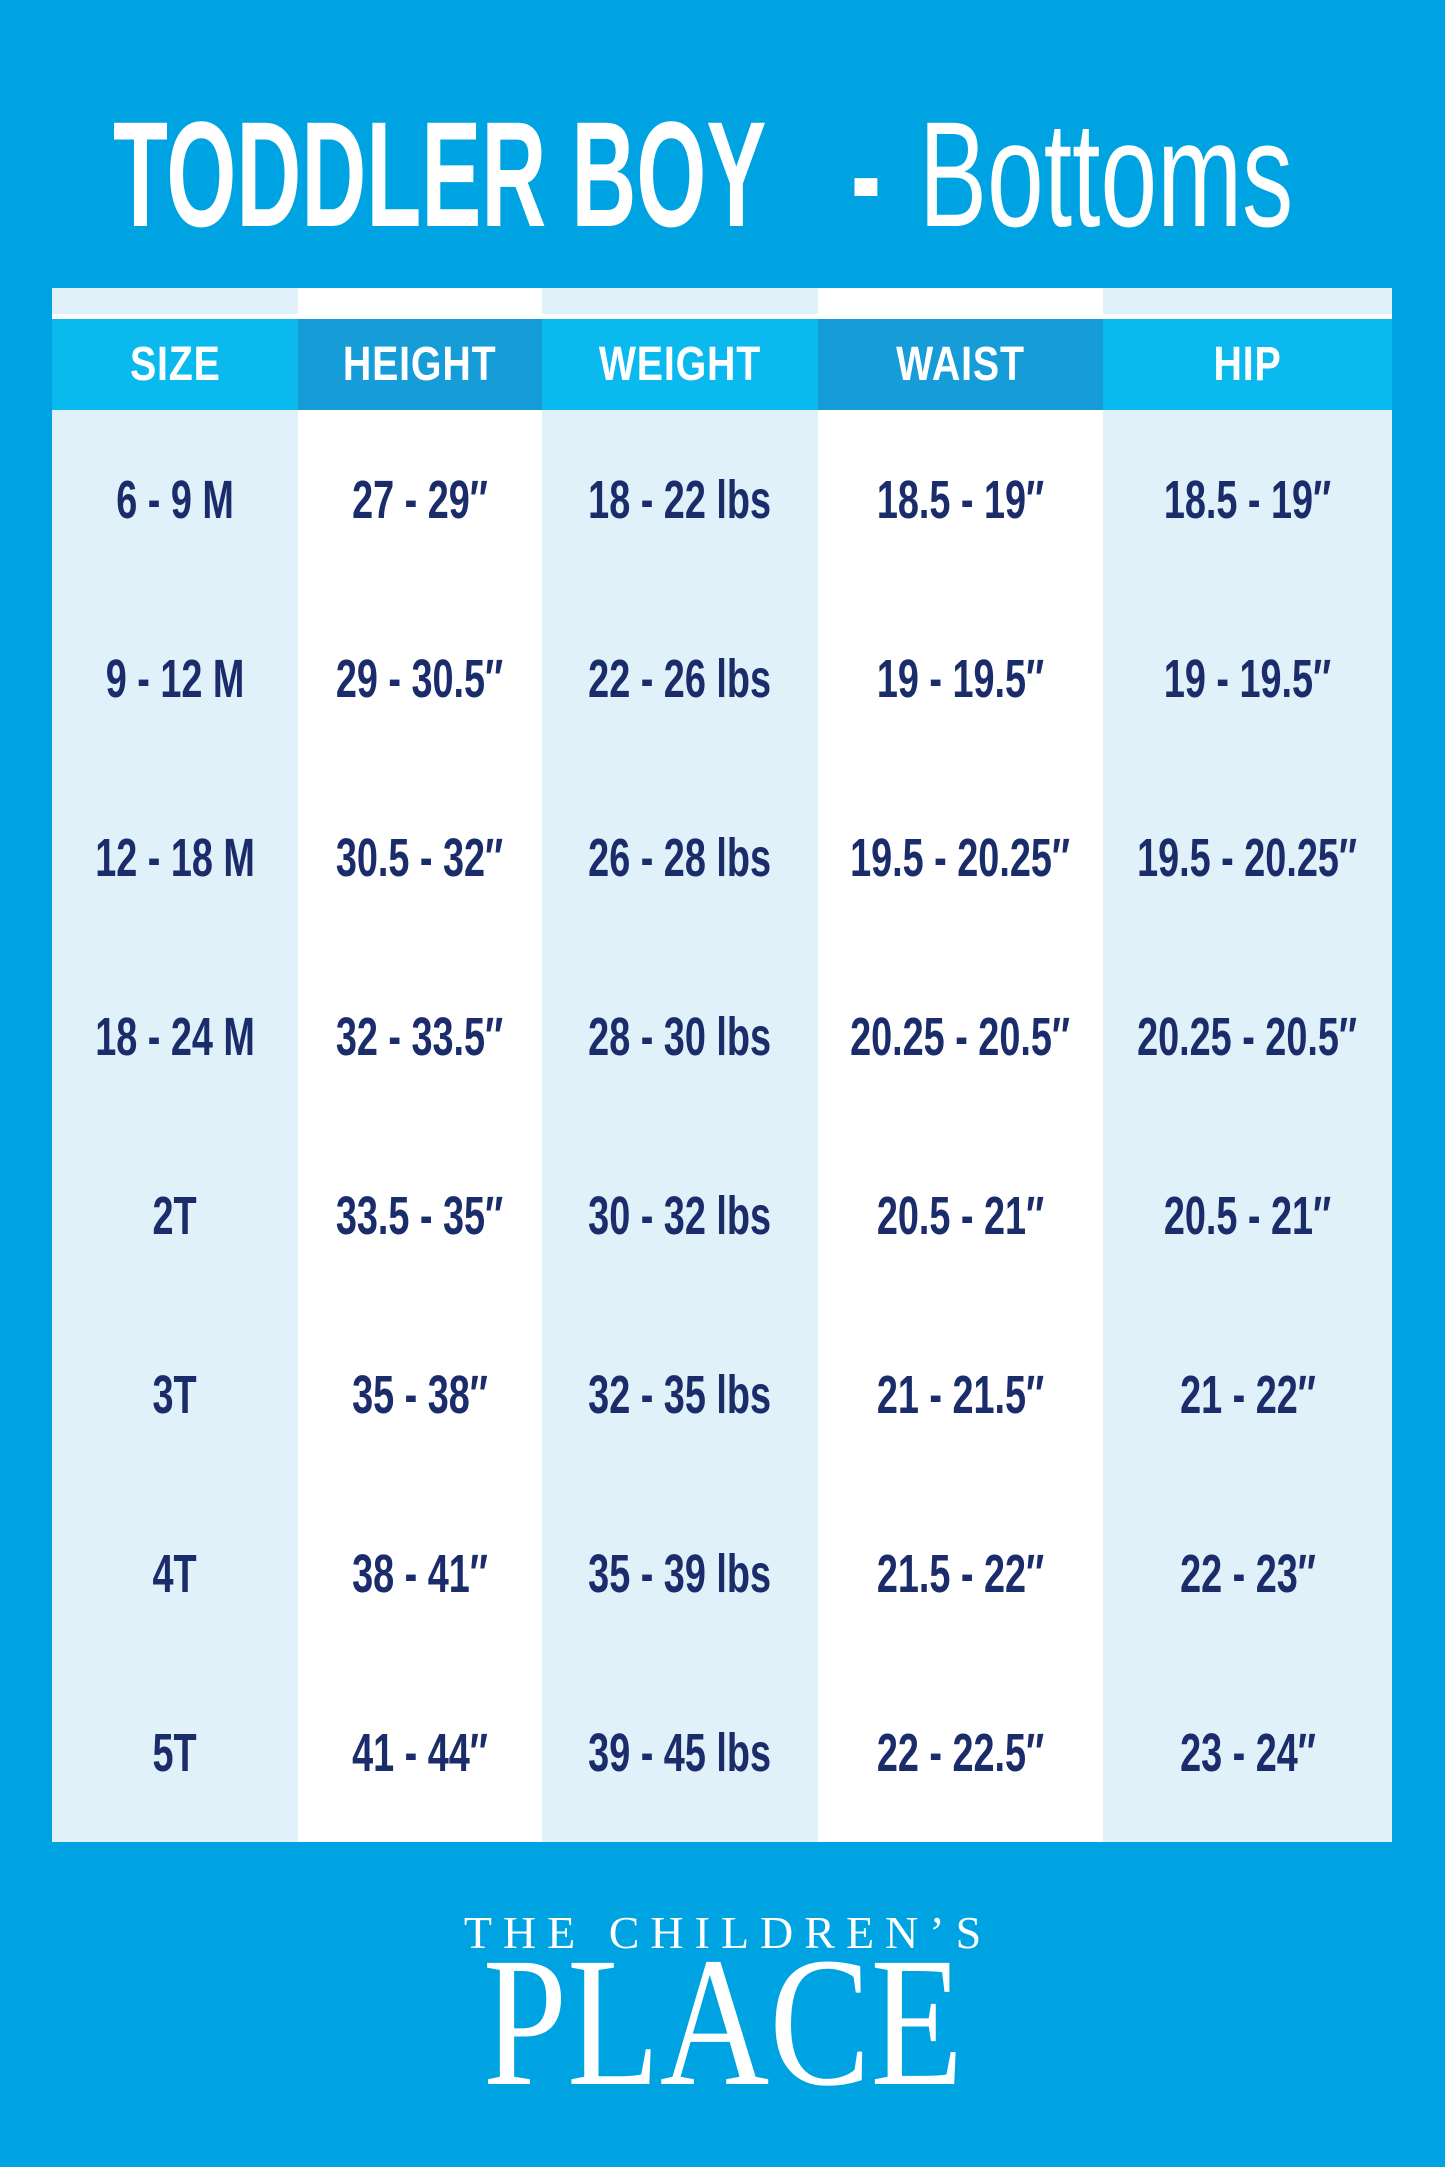  I want to click on cell-hip: 18.5 - 19″, so click(1247, 499).